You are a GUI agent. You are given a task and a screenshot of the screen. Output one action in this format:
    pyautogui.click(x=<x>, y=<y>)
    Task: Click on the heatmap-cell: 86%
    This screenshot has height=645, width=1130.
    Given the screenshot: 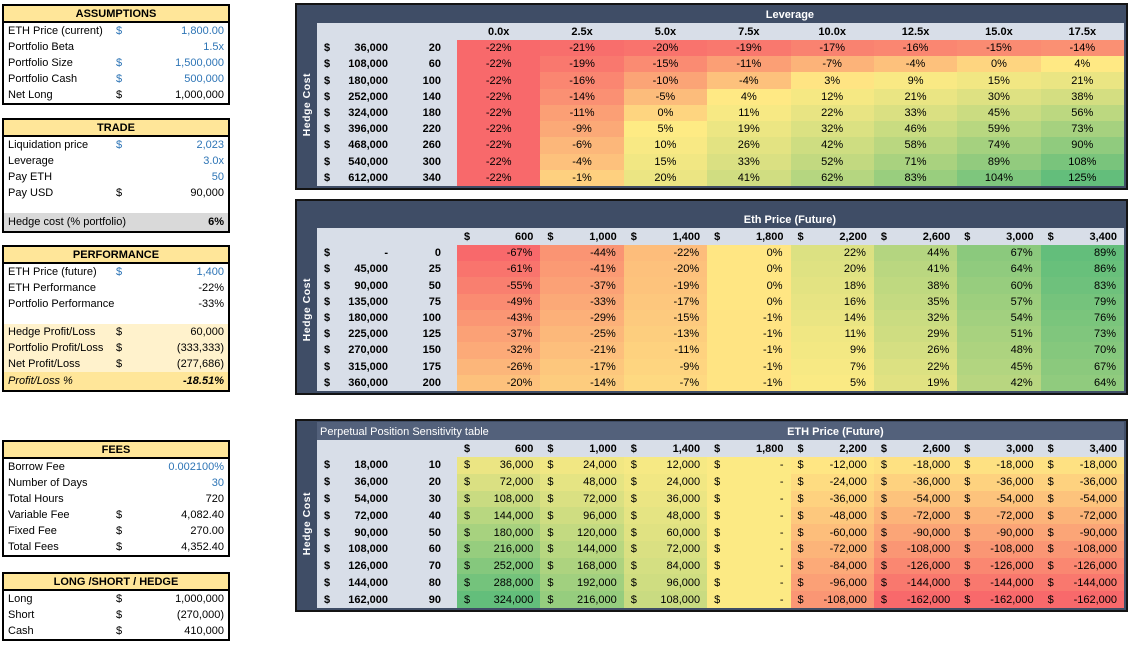 What is the action you would take?
    pyautogui.click(x=1082, y=269)
    